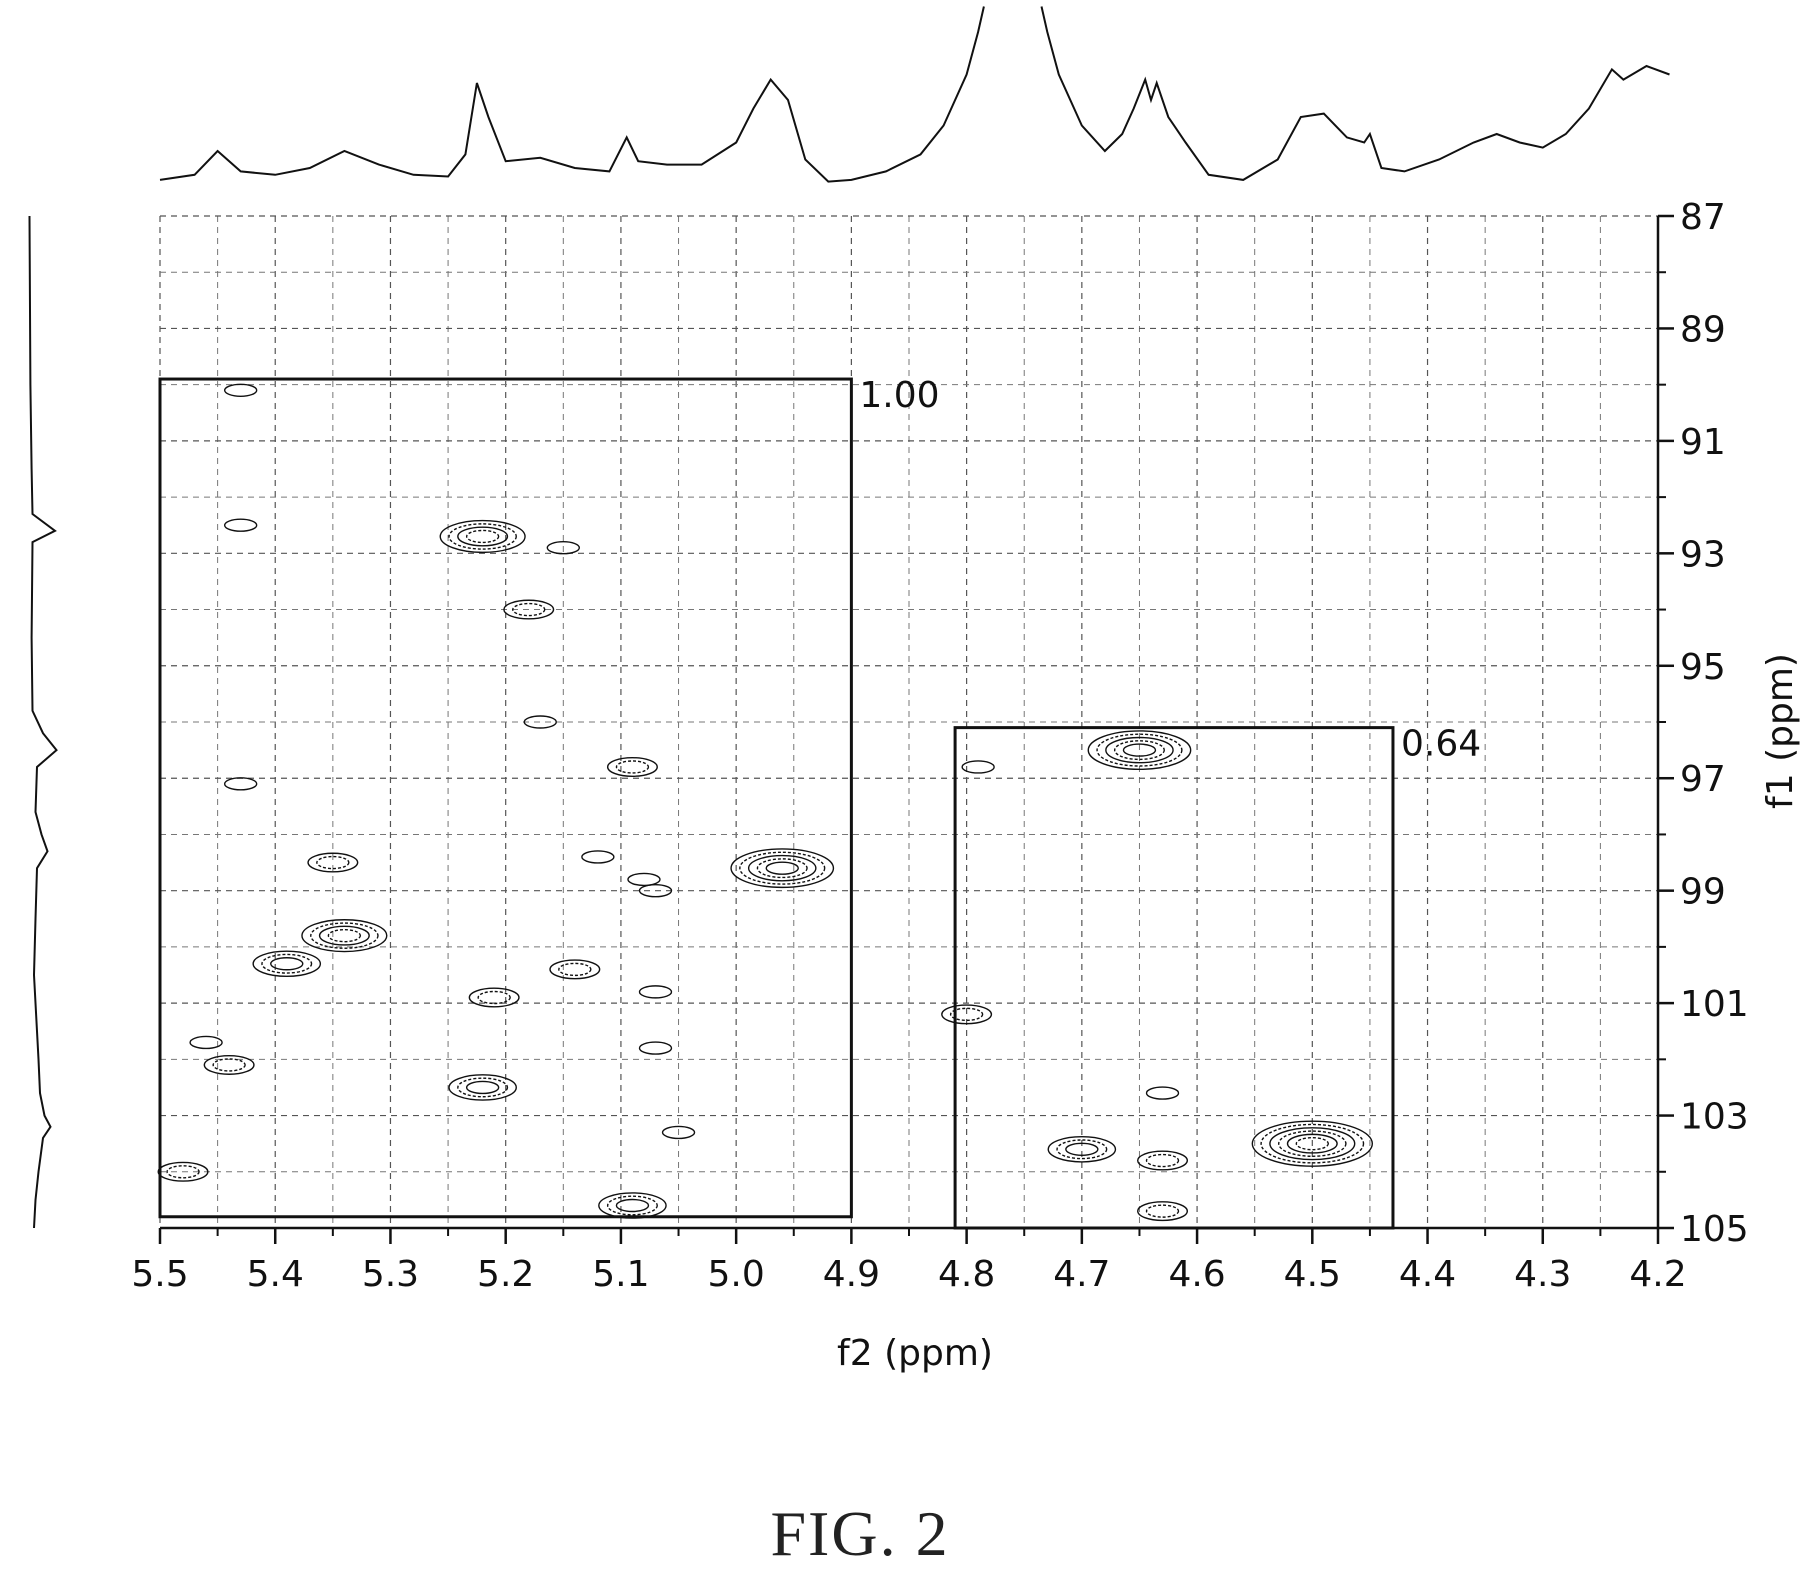  What do you see at coordinates (390, 1274) in the screenshot?
I see `x-tick-label: 5.3` at bounding box center [390, 1274].